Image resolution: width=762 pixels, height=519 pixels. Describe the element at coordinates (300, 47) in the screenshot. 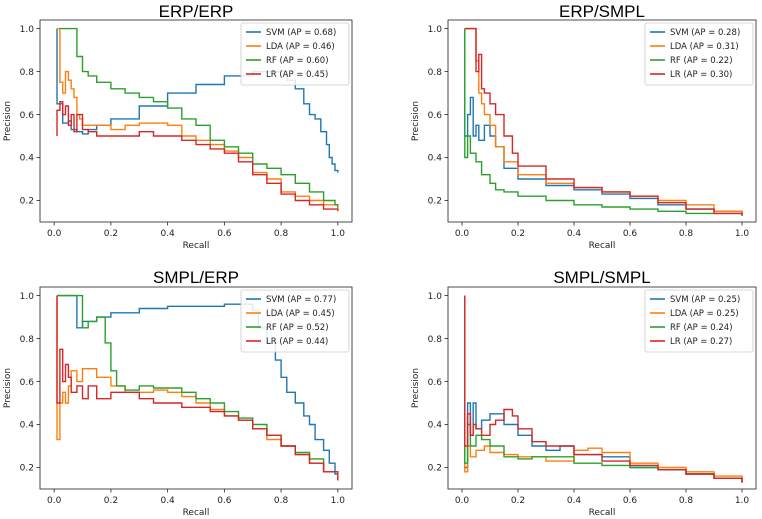

I see `legend-entry: LDA (AP = 0.46)` at that location.